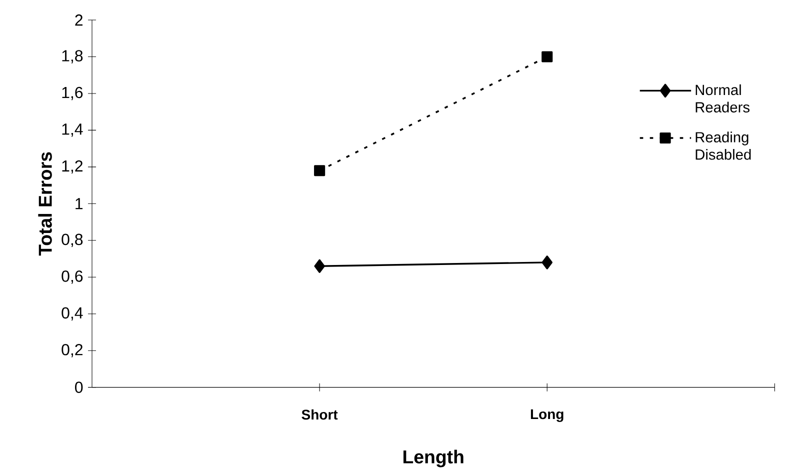 The image size is (802, 474). What do you see at coordinates (547, 415) in the screenshot?
I see `x-tick-label: Long` at bounding box center [547, 415].